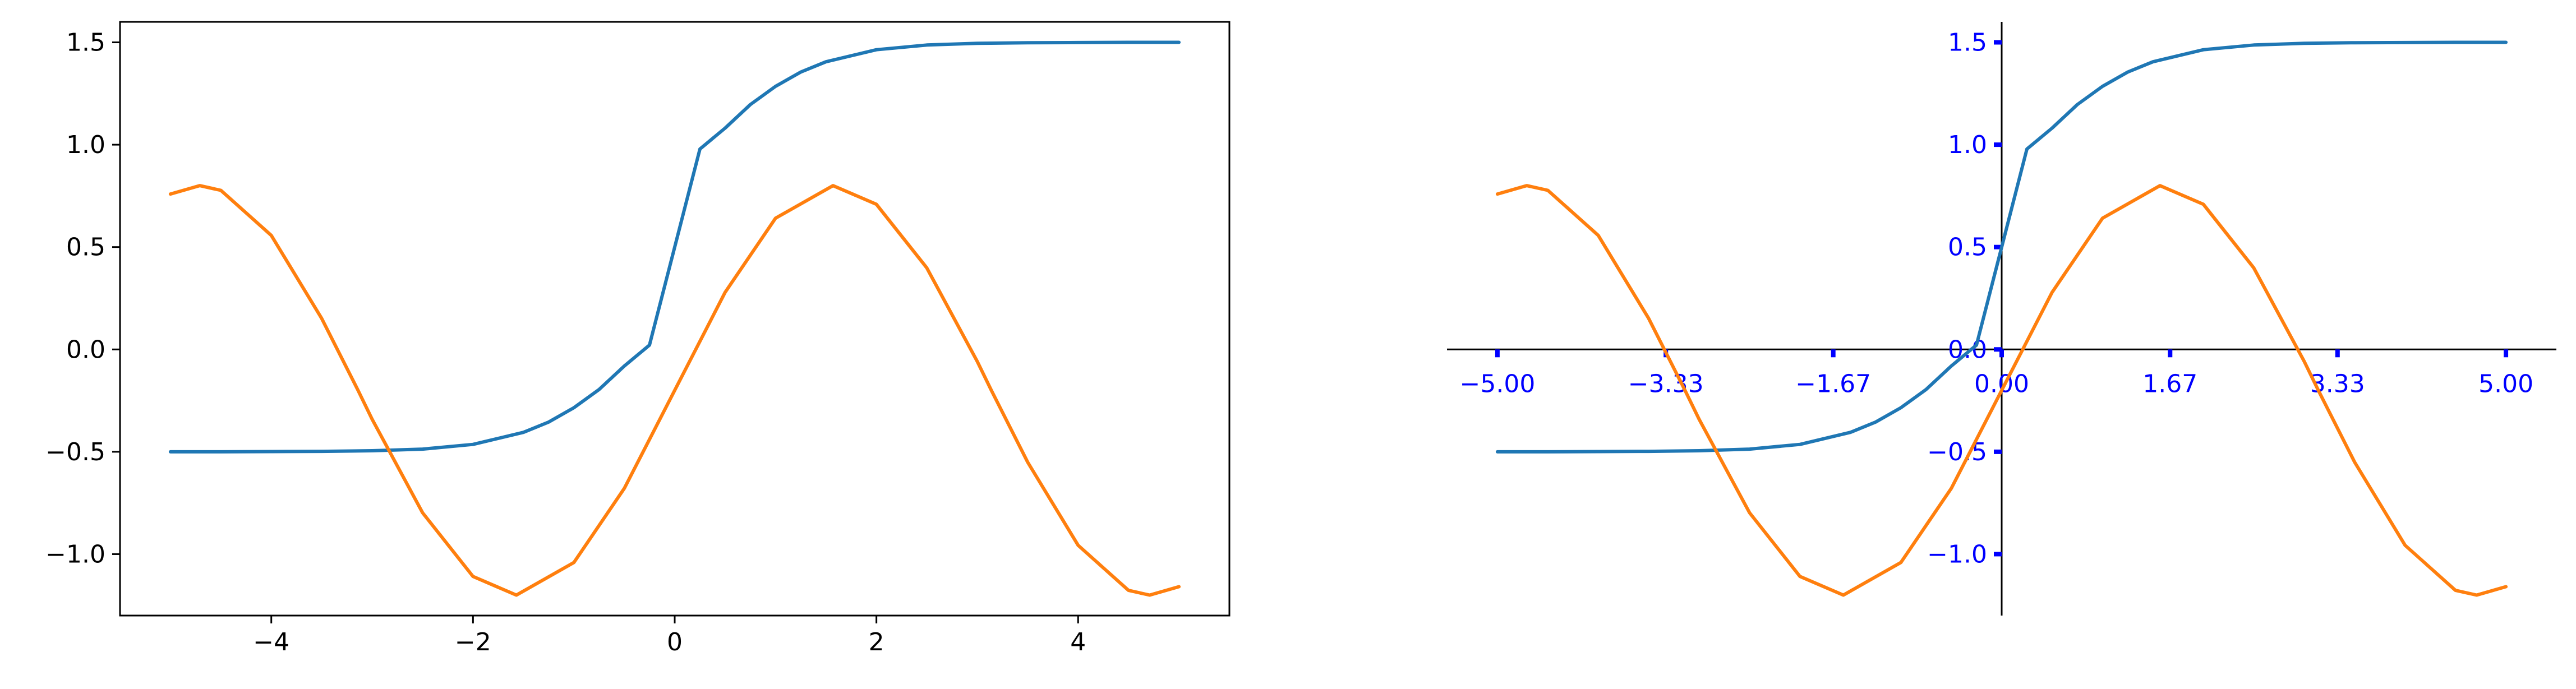 Image resolution: width=2576 pixels, height=689 pixels. What do you see at coordinates (1833, 383) in the screenshot?
I see `x-tick-label: −1.67` at bounding box center [1833, 383].